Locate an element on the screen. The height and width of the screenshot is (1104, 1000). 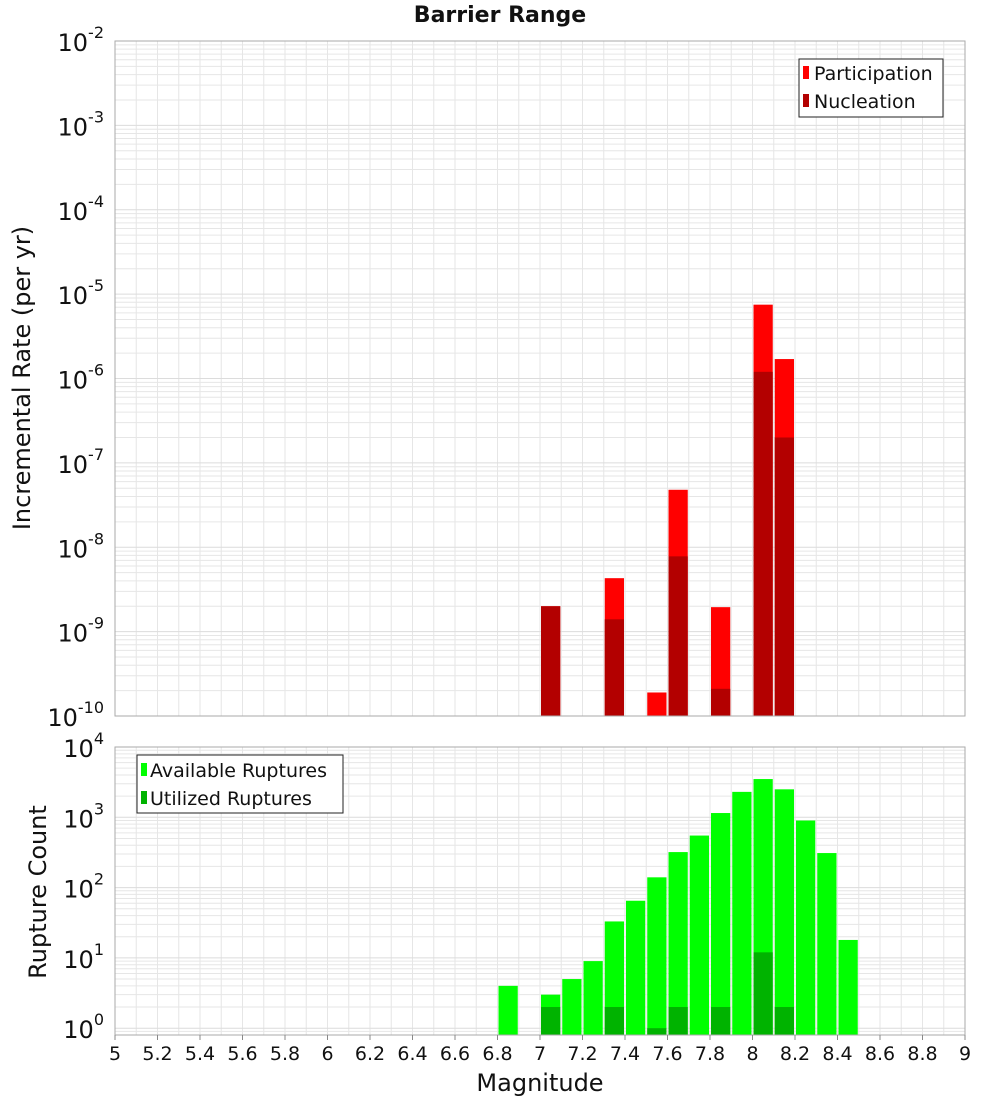
x-tick-label: 5.4 is located at coordinates (200, 1054).